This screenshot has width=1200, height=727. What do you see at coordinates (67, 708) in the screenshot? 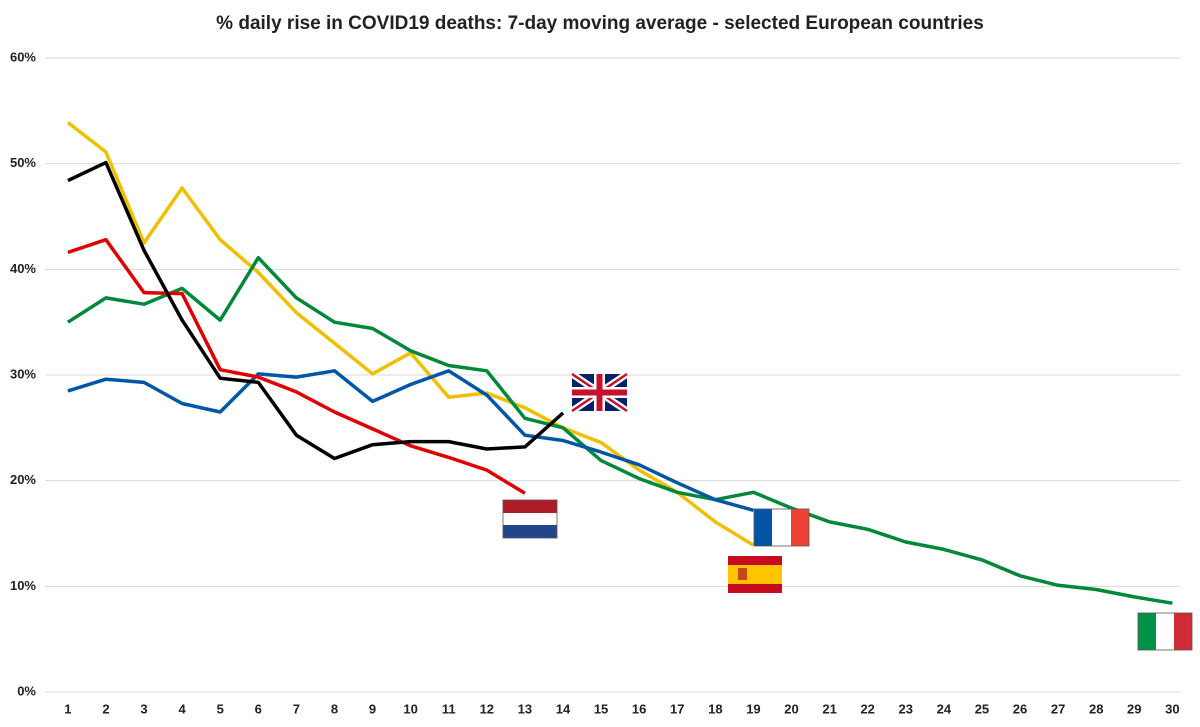
I see `x-tick-label: 1` at bounding box center [67, 708].